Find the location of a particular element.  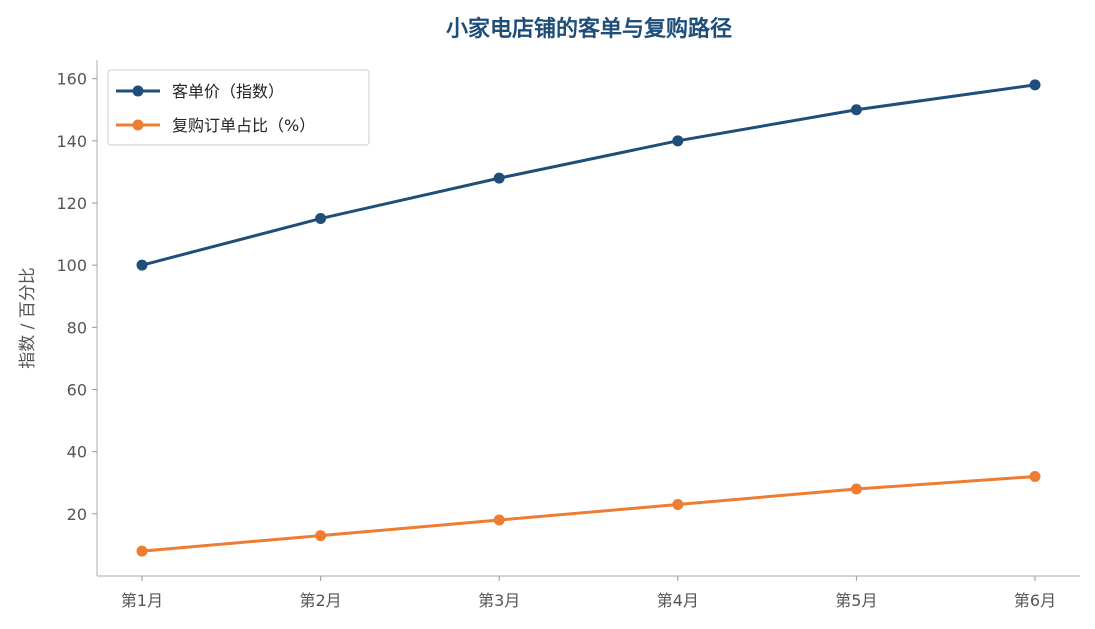

legend-label: 复购订单占比（%） is located at coordinates (243, 125).